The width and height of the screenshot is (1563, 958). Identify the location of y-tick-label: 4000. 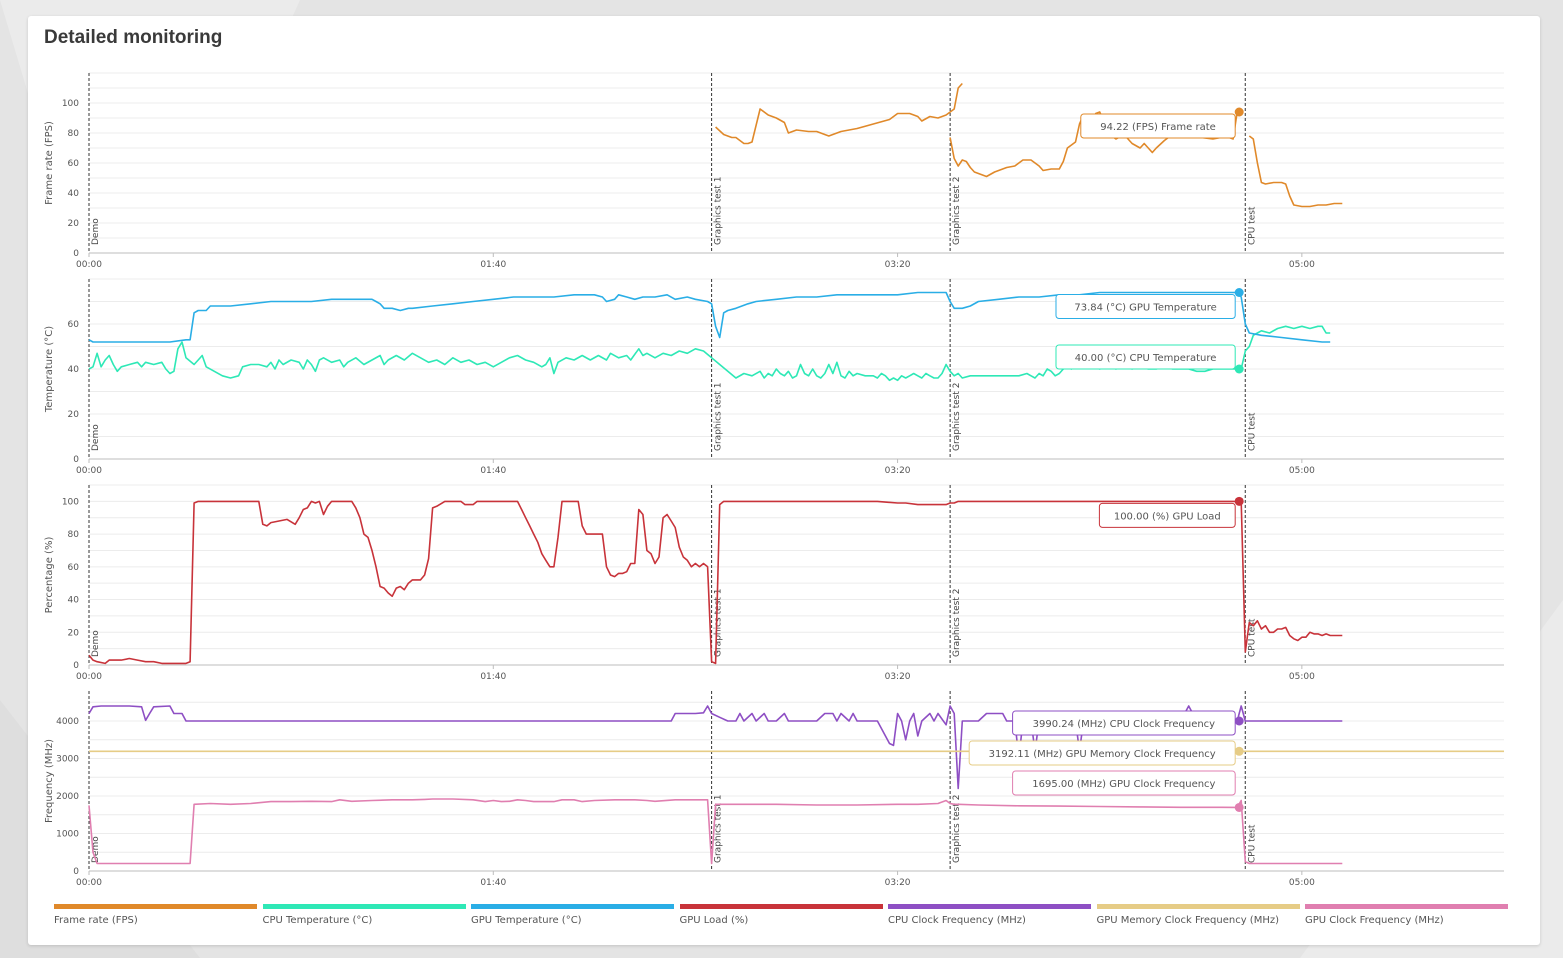
(67, 722).